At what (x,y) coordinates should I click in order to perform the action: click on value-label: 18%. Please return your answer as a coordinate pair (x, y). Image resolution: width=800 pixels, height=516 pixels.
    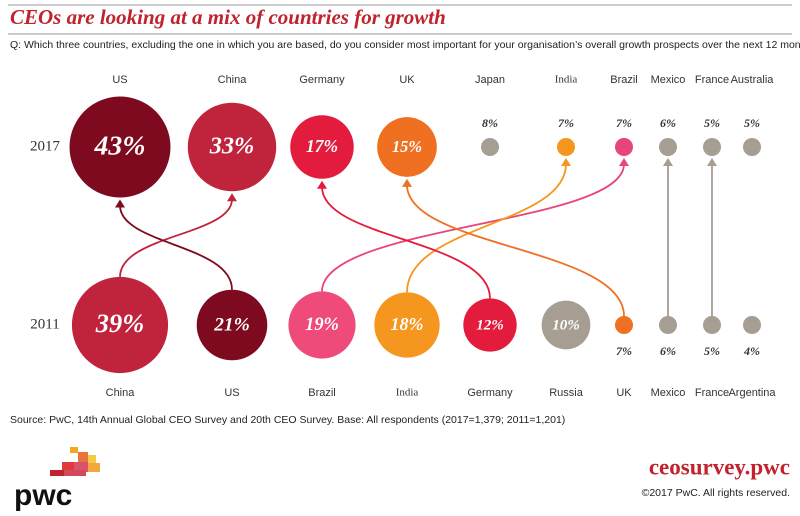
    Looking at the image, I should click on (407, 324).